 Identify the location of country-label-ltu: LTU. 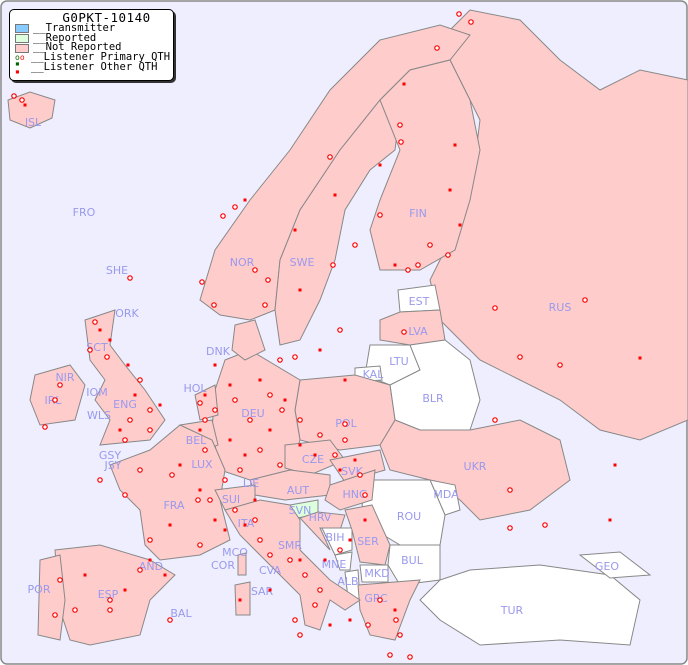
(398, 361).